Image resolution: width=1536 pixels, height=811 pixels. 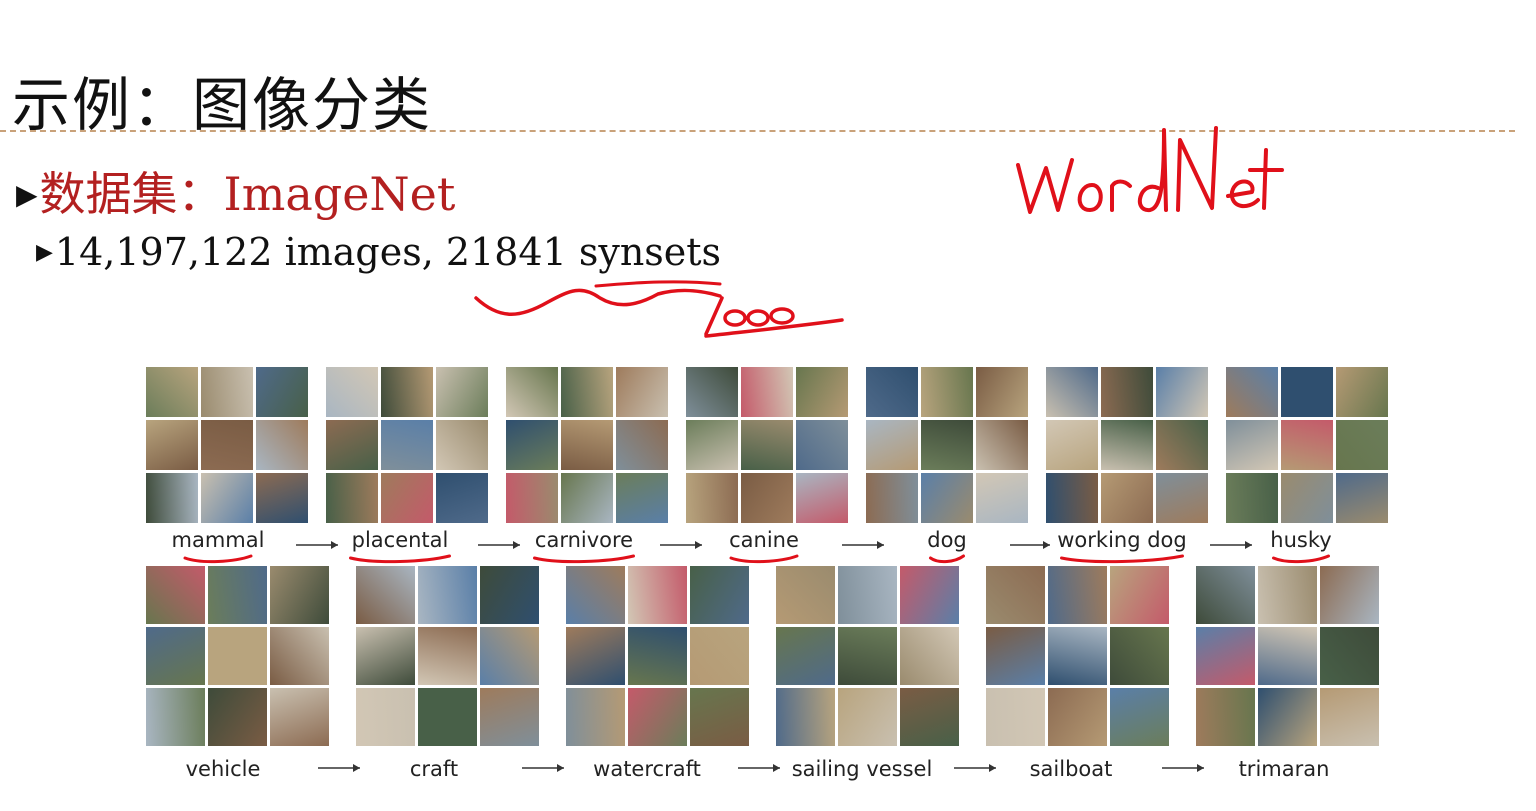 What do you see at coordinates (218, 540) in the screenshot?
I see `category-label: mammal` at bounding box center [218, 540].